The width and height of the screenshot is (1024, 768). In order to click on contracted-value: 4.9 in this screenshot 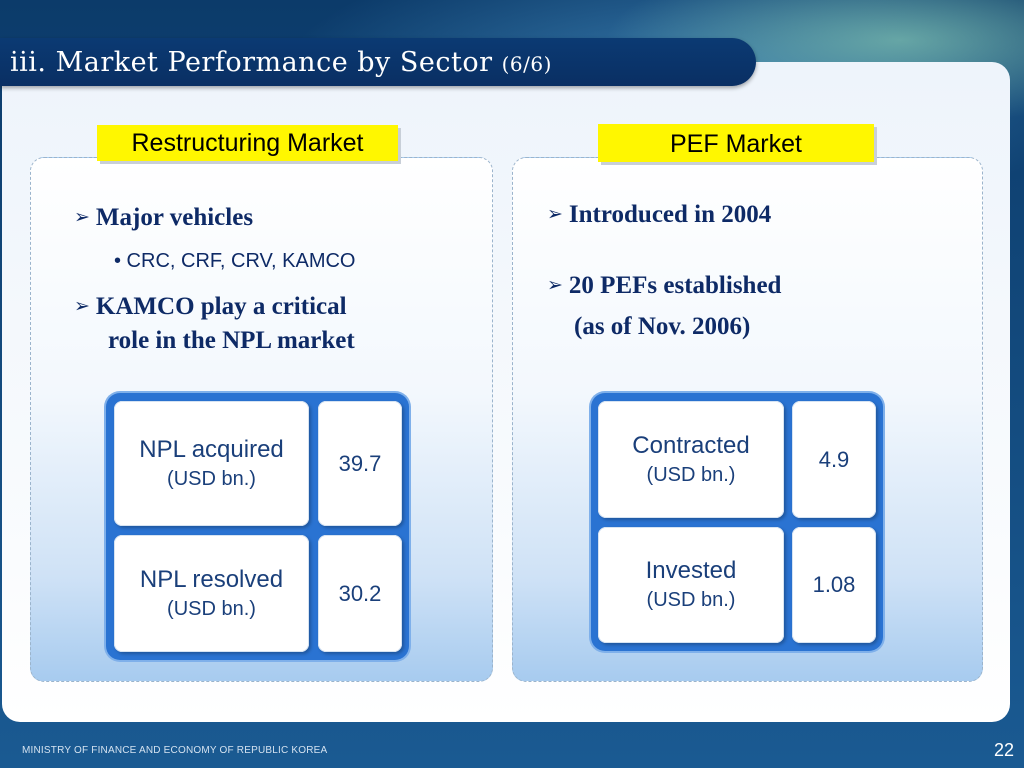, I will do `click(834, 459)`.